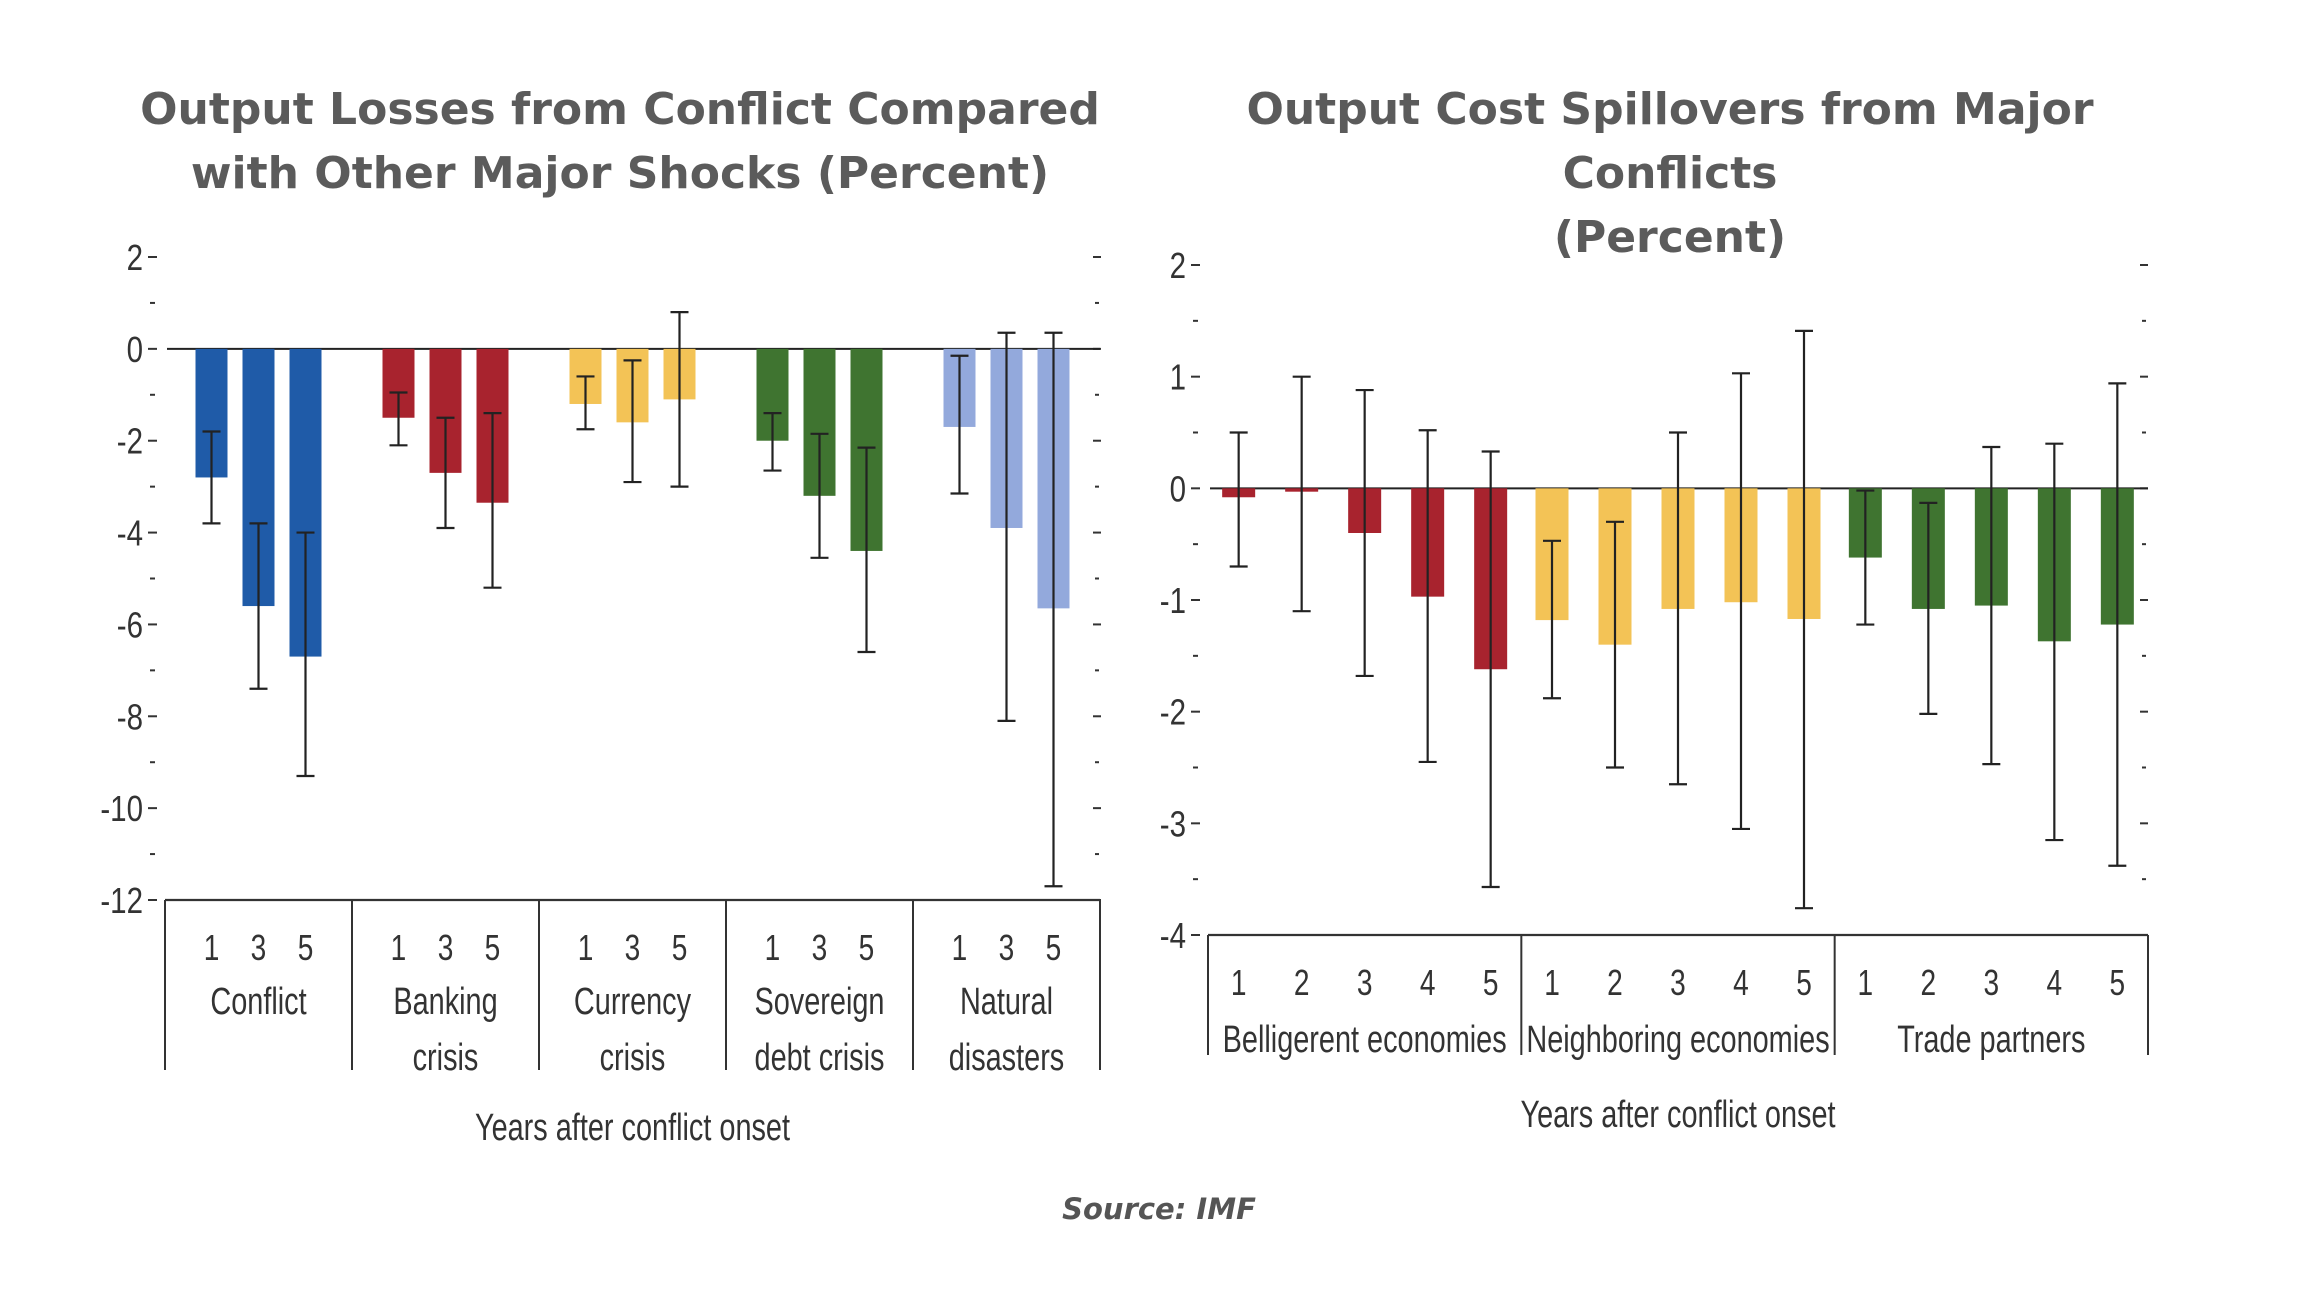  I want to click on right-y-tick-label: -1, so click(1173, 600).